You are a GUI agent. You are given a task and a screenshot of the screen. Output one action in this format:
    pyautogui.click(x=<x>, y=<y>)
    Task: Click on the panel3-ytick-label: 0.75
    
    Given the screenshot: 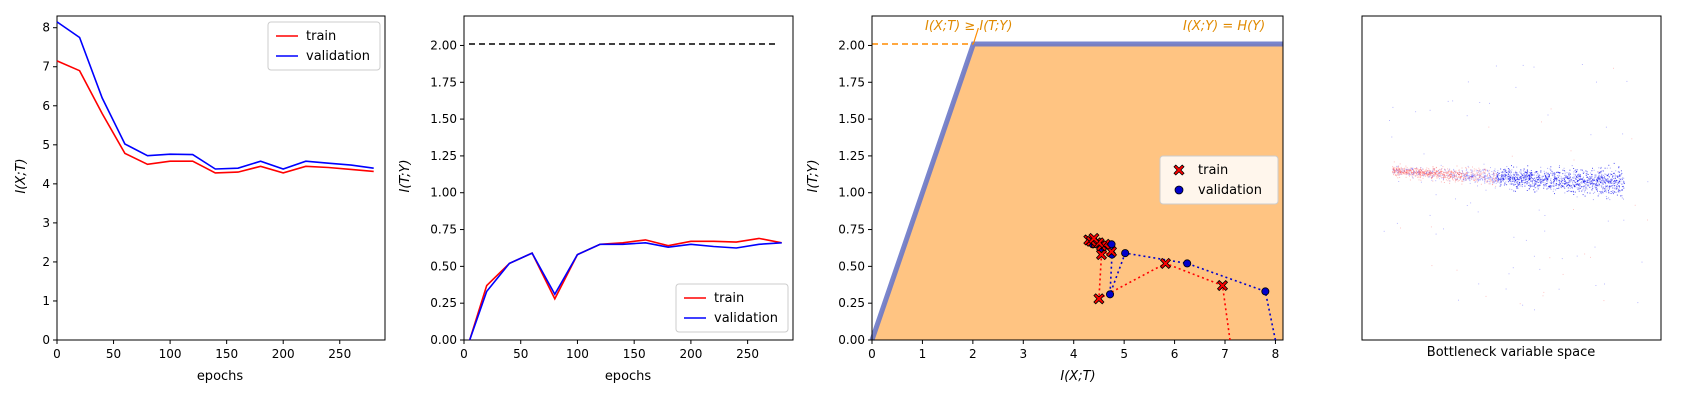 What is the action you would take?
    pyautogui.click(x=851, y=230)
    